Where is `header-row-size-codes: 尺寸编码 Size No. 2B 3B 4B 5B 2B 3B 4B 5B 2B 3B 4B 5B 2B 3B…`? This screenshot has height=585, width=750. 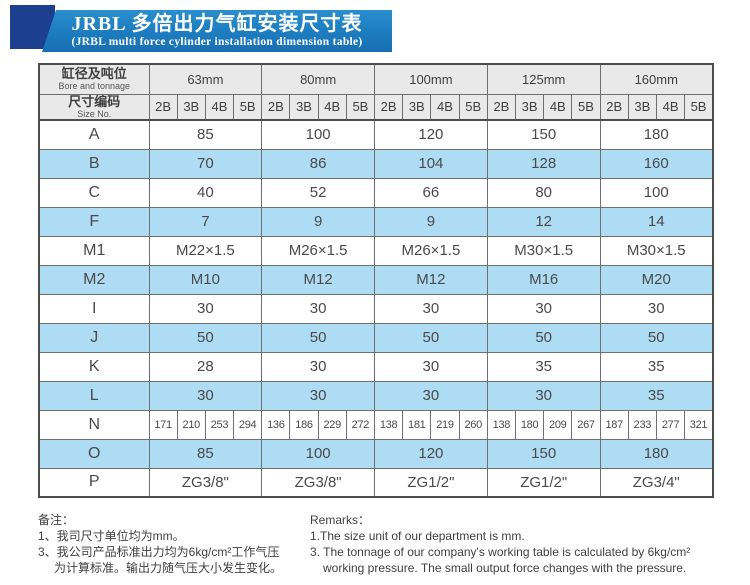 header-row-size-codes: 尺寸编码 Size No. 2B 3B 4B 5B 2B 3B 4B 5B 2B 3B 4B 5B 2B 3B… is located at coordinates (376, 107).